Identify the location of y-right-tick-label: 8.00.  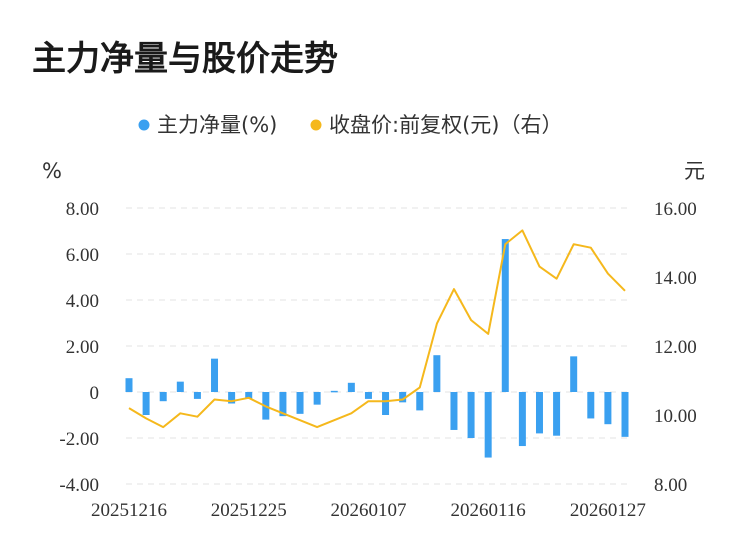
(670, 485).